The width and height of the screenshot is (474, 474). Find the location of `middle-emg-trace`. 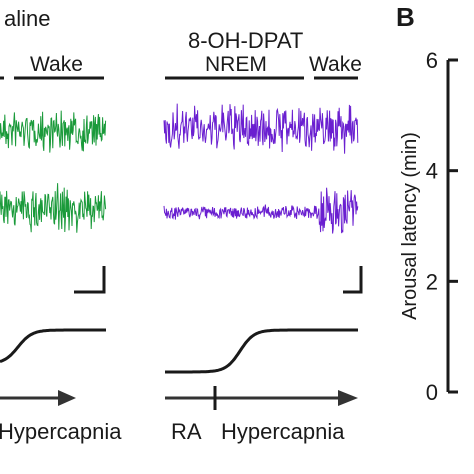

middle-emg-trace is located at coordinates (261, 210).